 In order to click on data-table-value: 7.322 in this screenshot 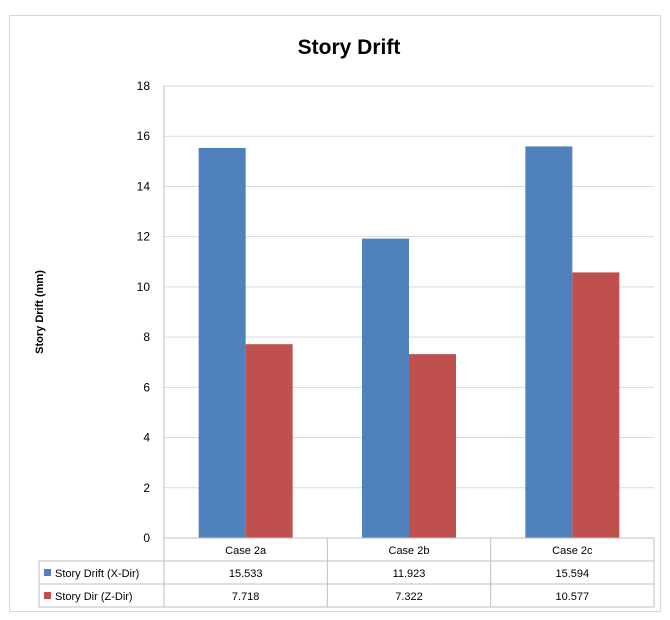, I will do `click(409, 597)`.